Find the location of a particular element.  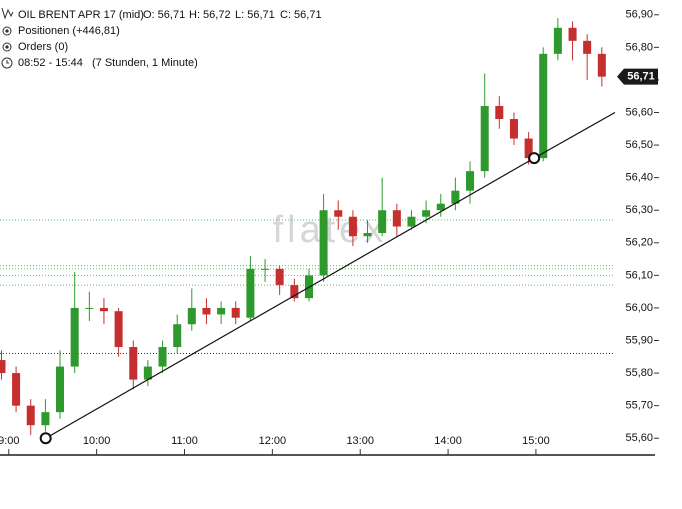

positions-icon is located at coordinates (7, 31).